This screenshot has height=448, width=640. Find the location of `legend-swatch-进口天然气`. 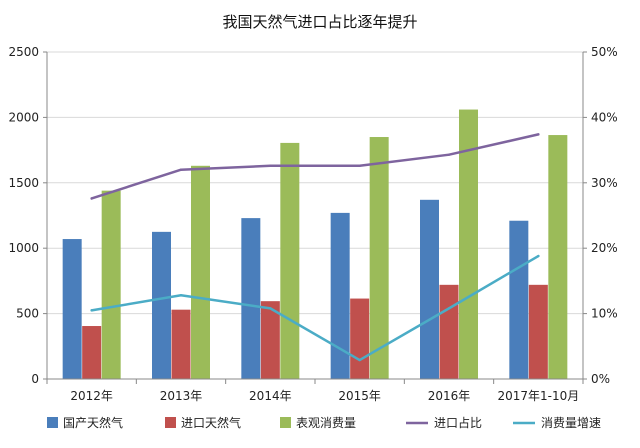

legend-swatch-进口天然气 is located at coordinates (170, 422).